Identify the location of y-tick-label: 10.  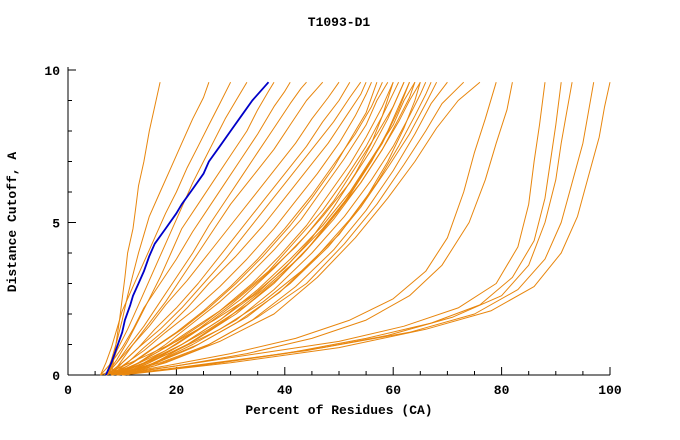
(52, 71).